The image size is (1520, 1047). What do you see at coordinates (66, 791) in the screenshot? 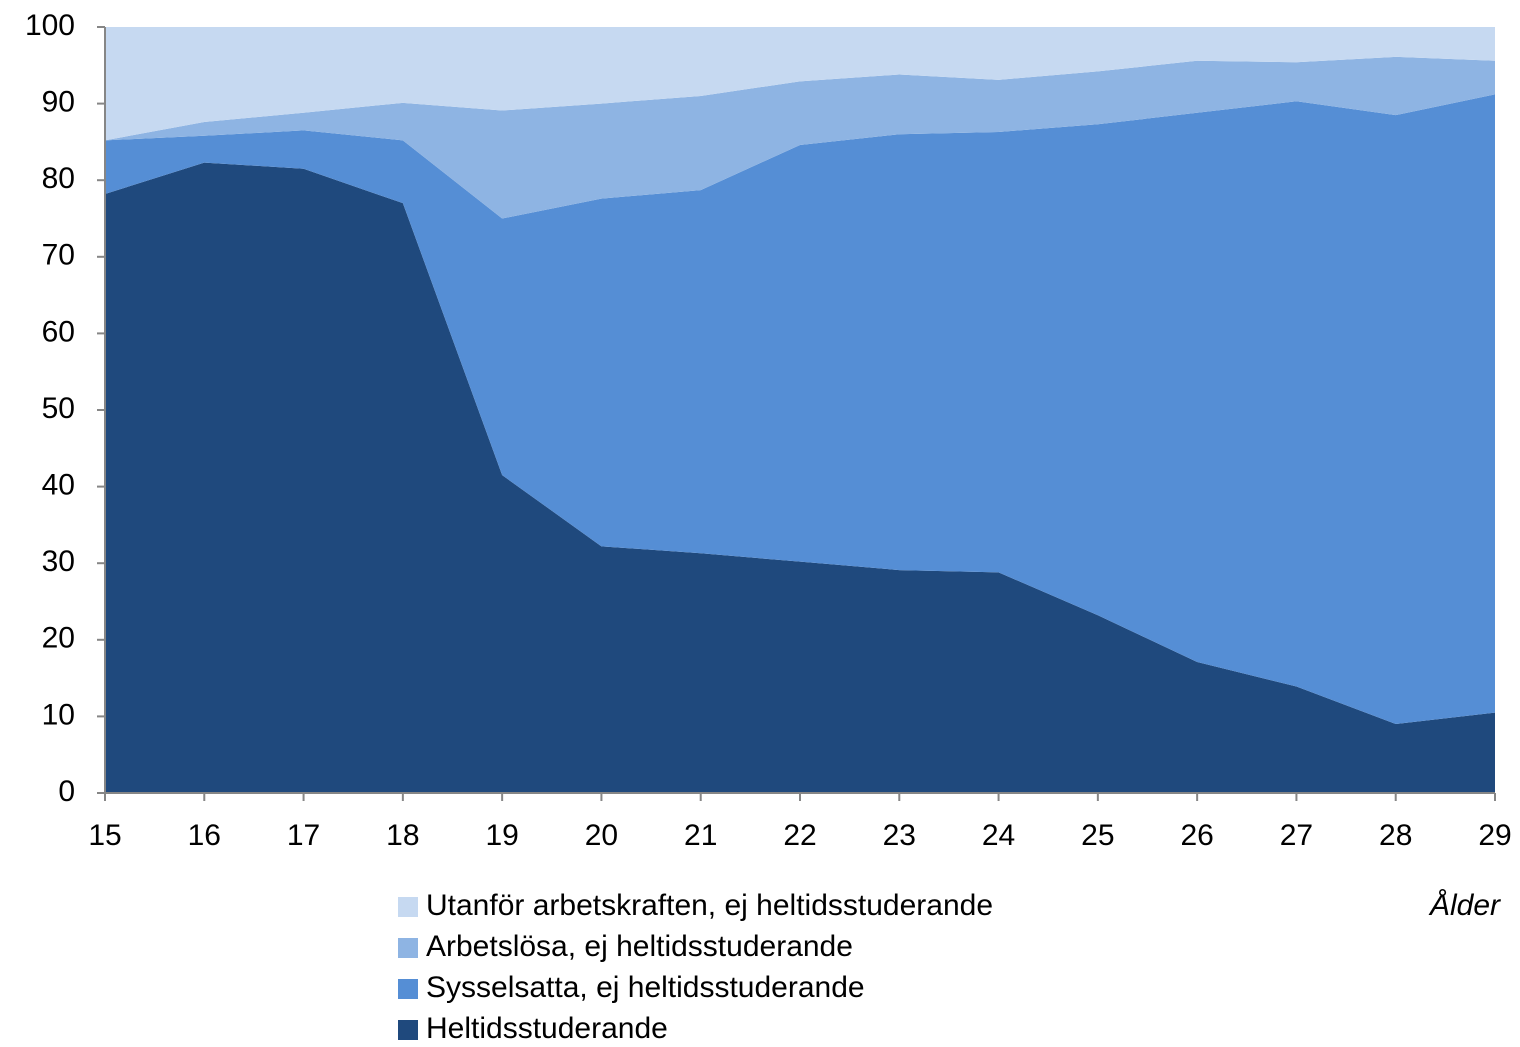
I see `y-tick-label: 0` at bounding box center [66, 791].